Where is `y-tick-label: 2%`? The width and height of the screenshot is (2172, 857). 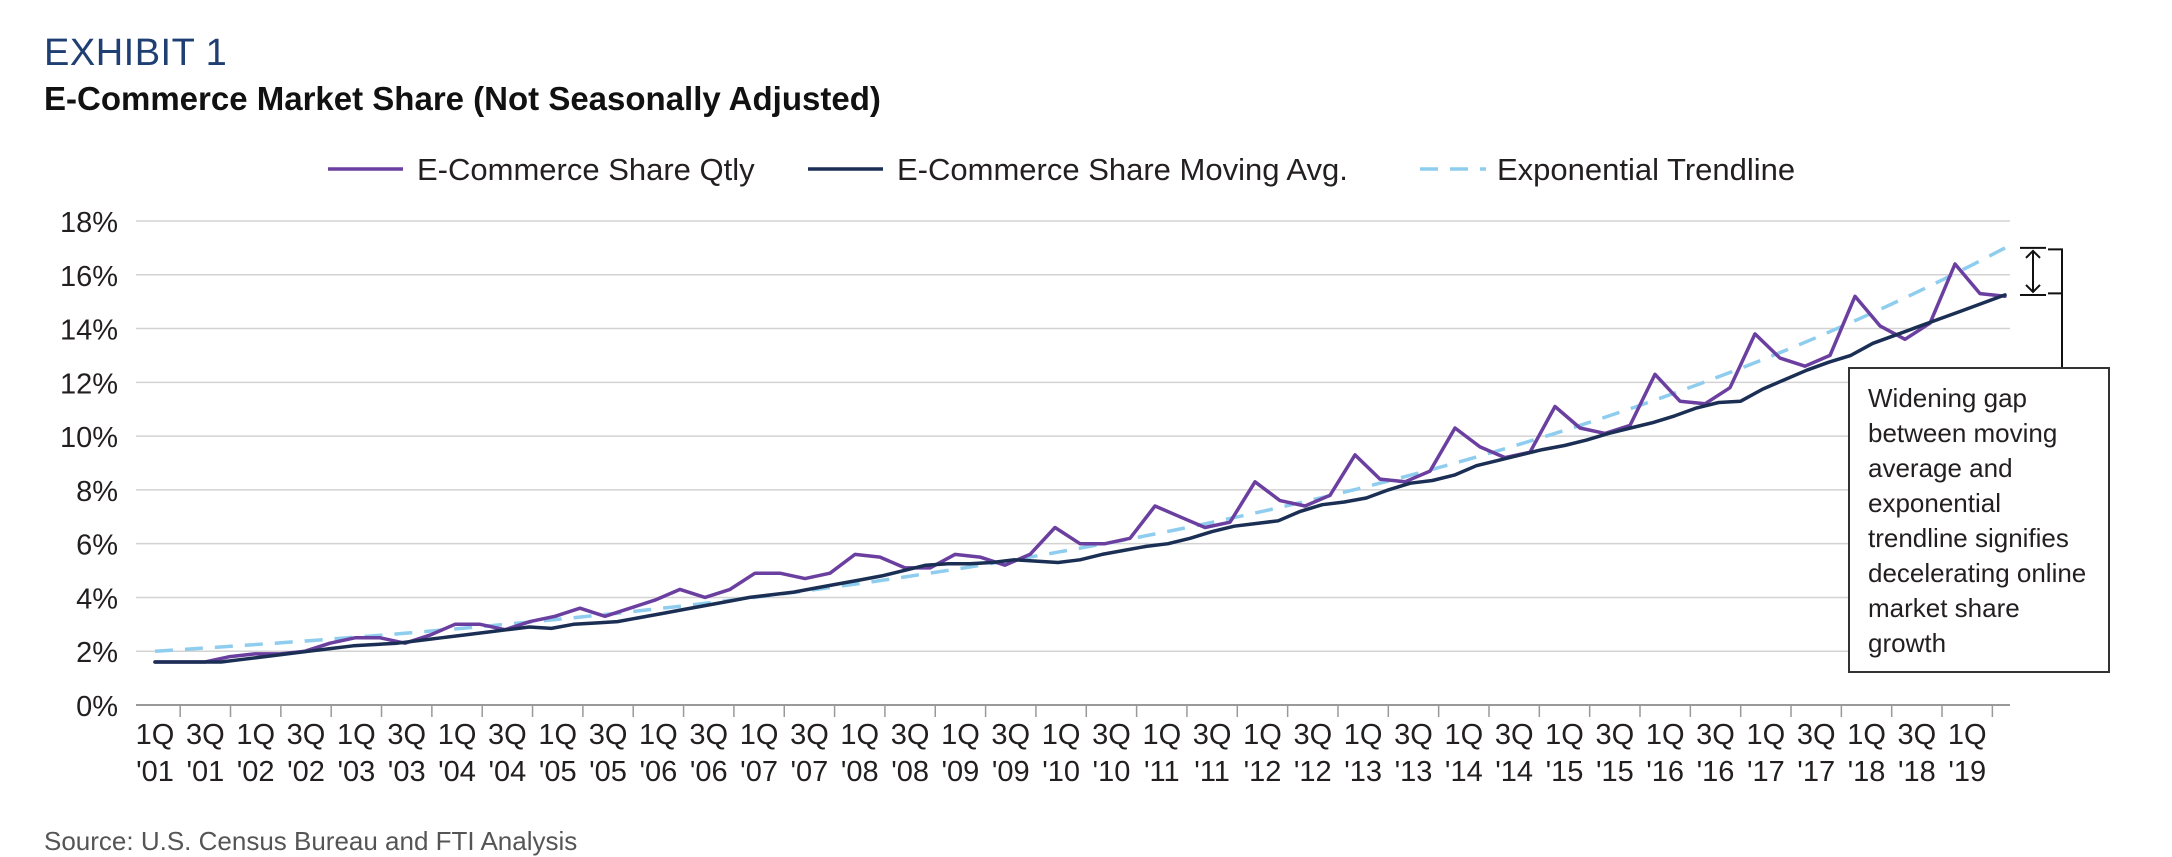
y-tick-label: 2% is located at coordinates (97, 653).